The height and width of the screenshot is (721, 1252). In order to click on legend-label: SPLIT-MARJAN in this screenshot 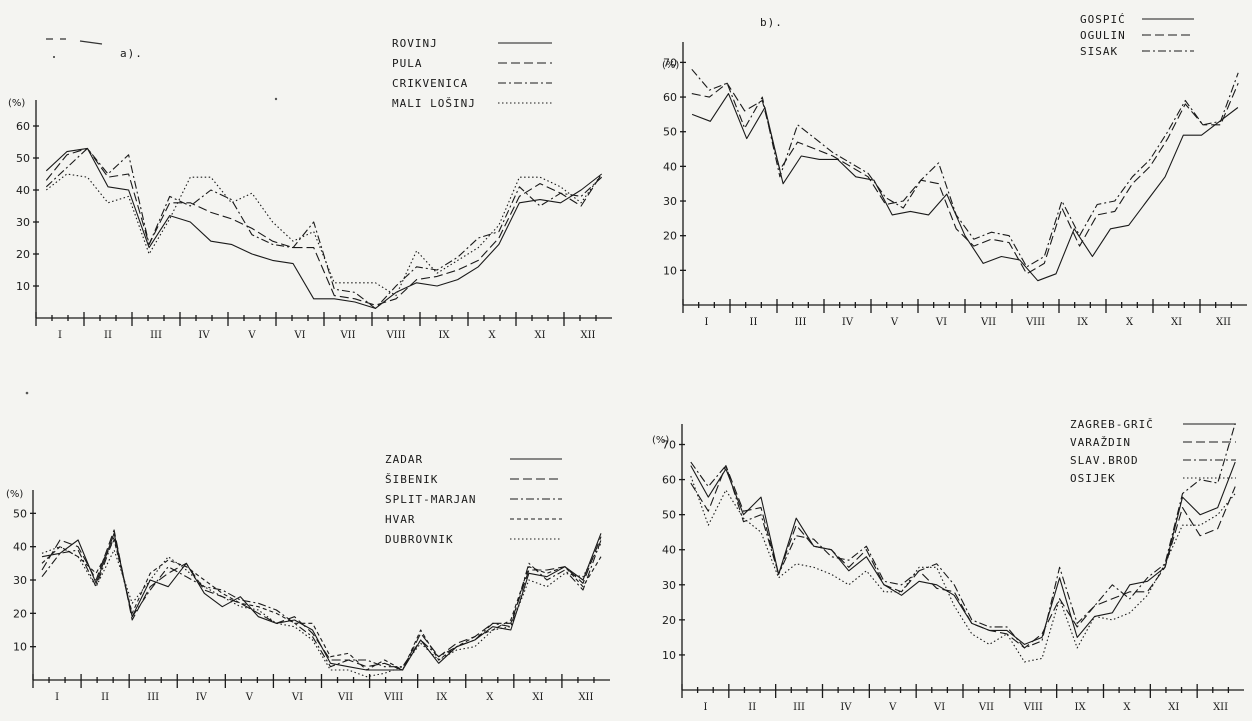, I will do `click(430, 499)`.